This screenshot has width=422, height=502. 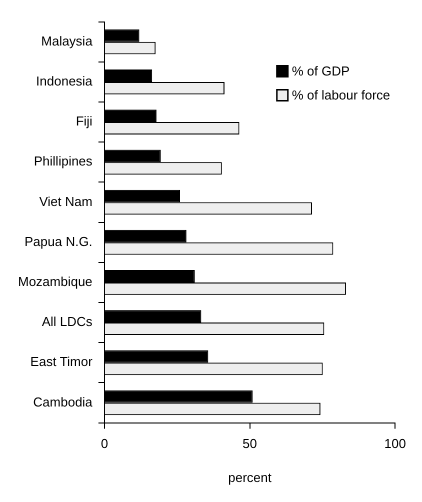 What do you see at coordinates (67, 40) in the screenshot?
I see `y-tick-label: Malaysia` at bounding box center [67, 40].